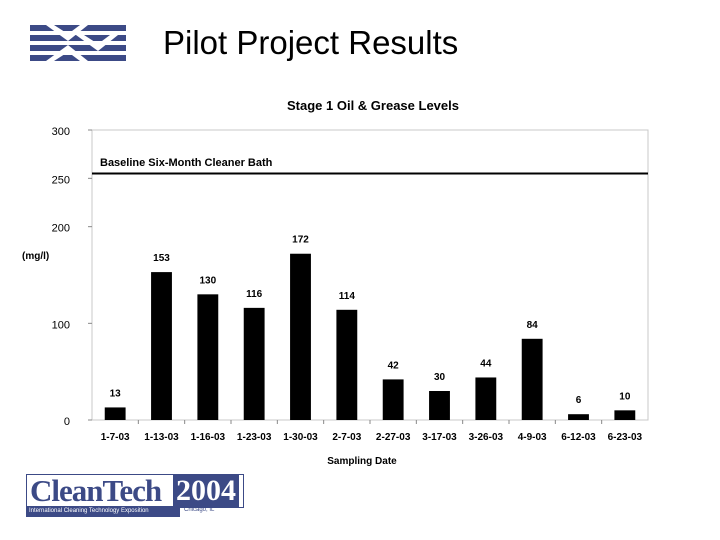  What do you see at coordinates (347, 296) in the screenshot?
I see `data-label-2-7-03: 114` at bounding box center [347, 296].